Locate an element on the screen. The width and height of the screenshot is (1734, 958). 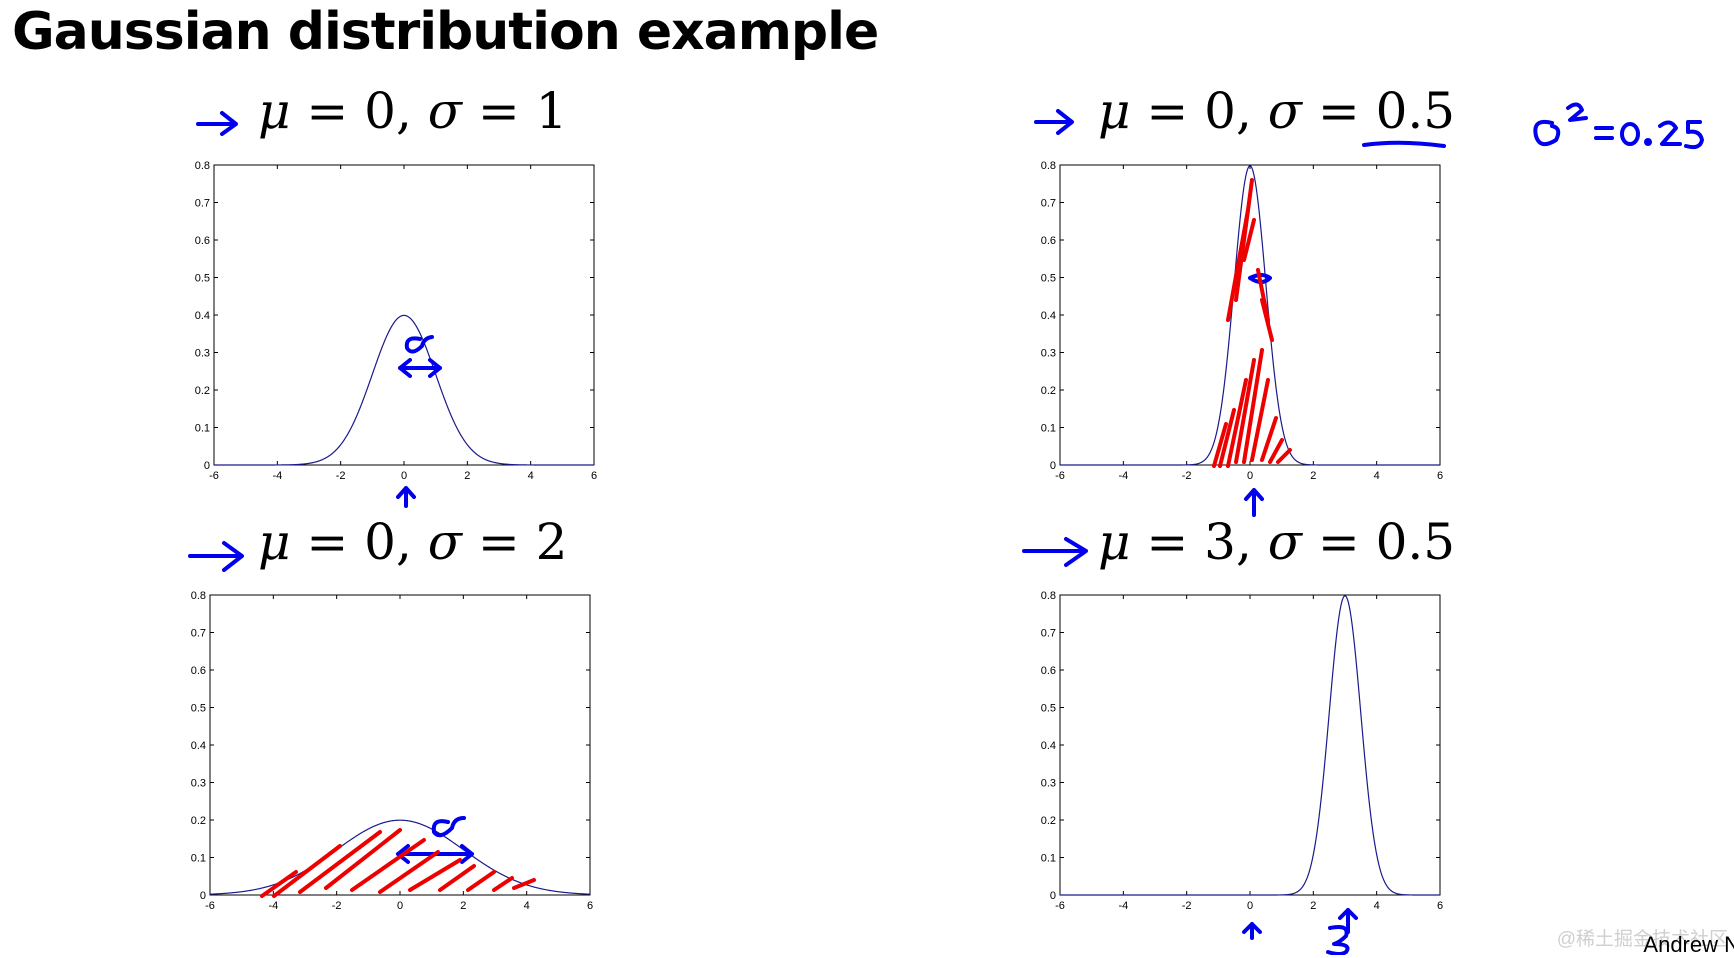
slide-title: Gaussian distribution example is located at coordinates (445, 32).